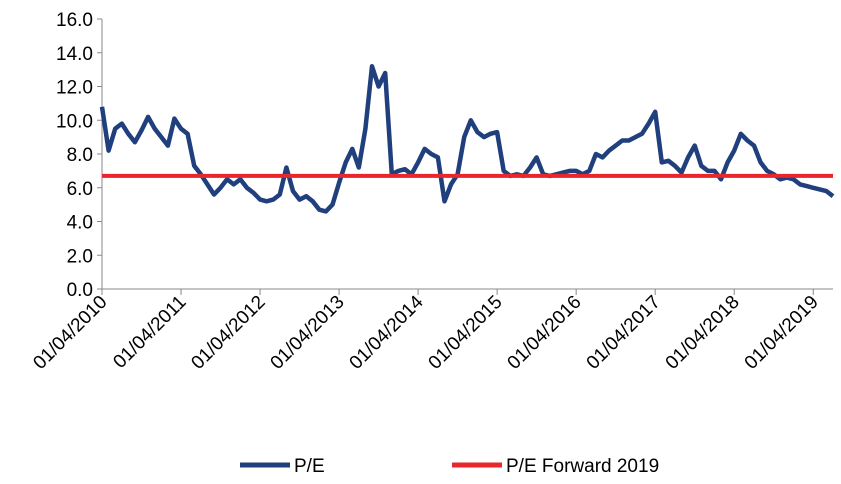 This screenshot has height=484, width=841. What do you see at coordinates (74, 88) in the screenshot?
I see `y-tick-label: 12.0` at bounding box center [74, 88].